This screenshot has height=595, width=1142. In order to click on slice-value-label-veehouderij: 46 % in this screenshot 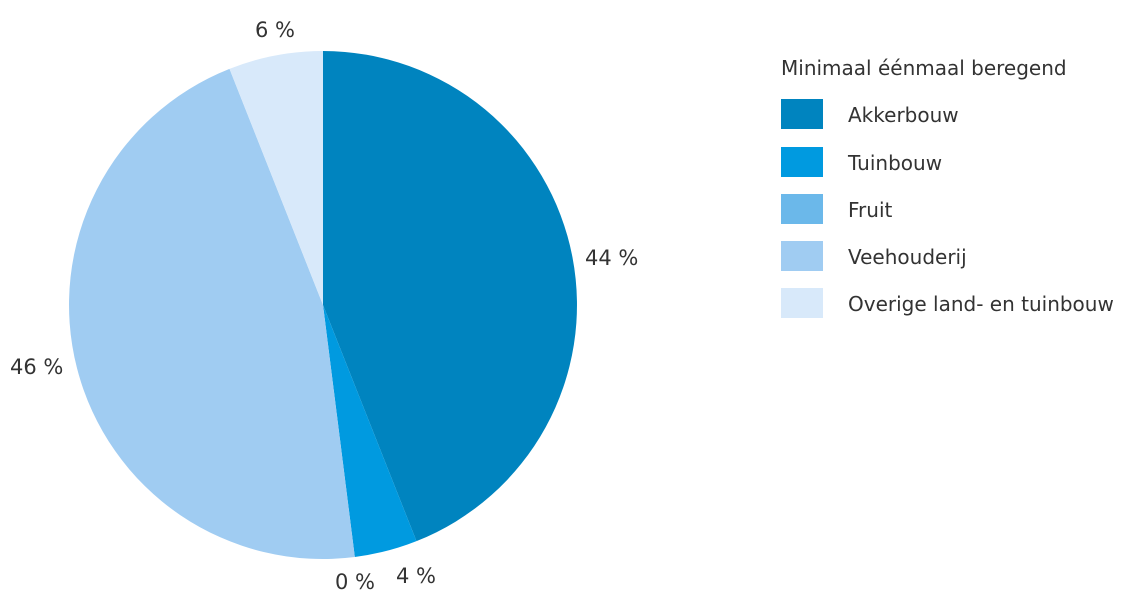, I will do `click(36, 367)`.